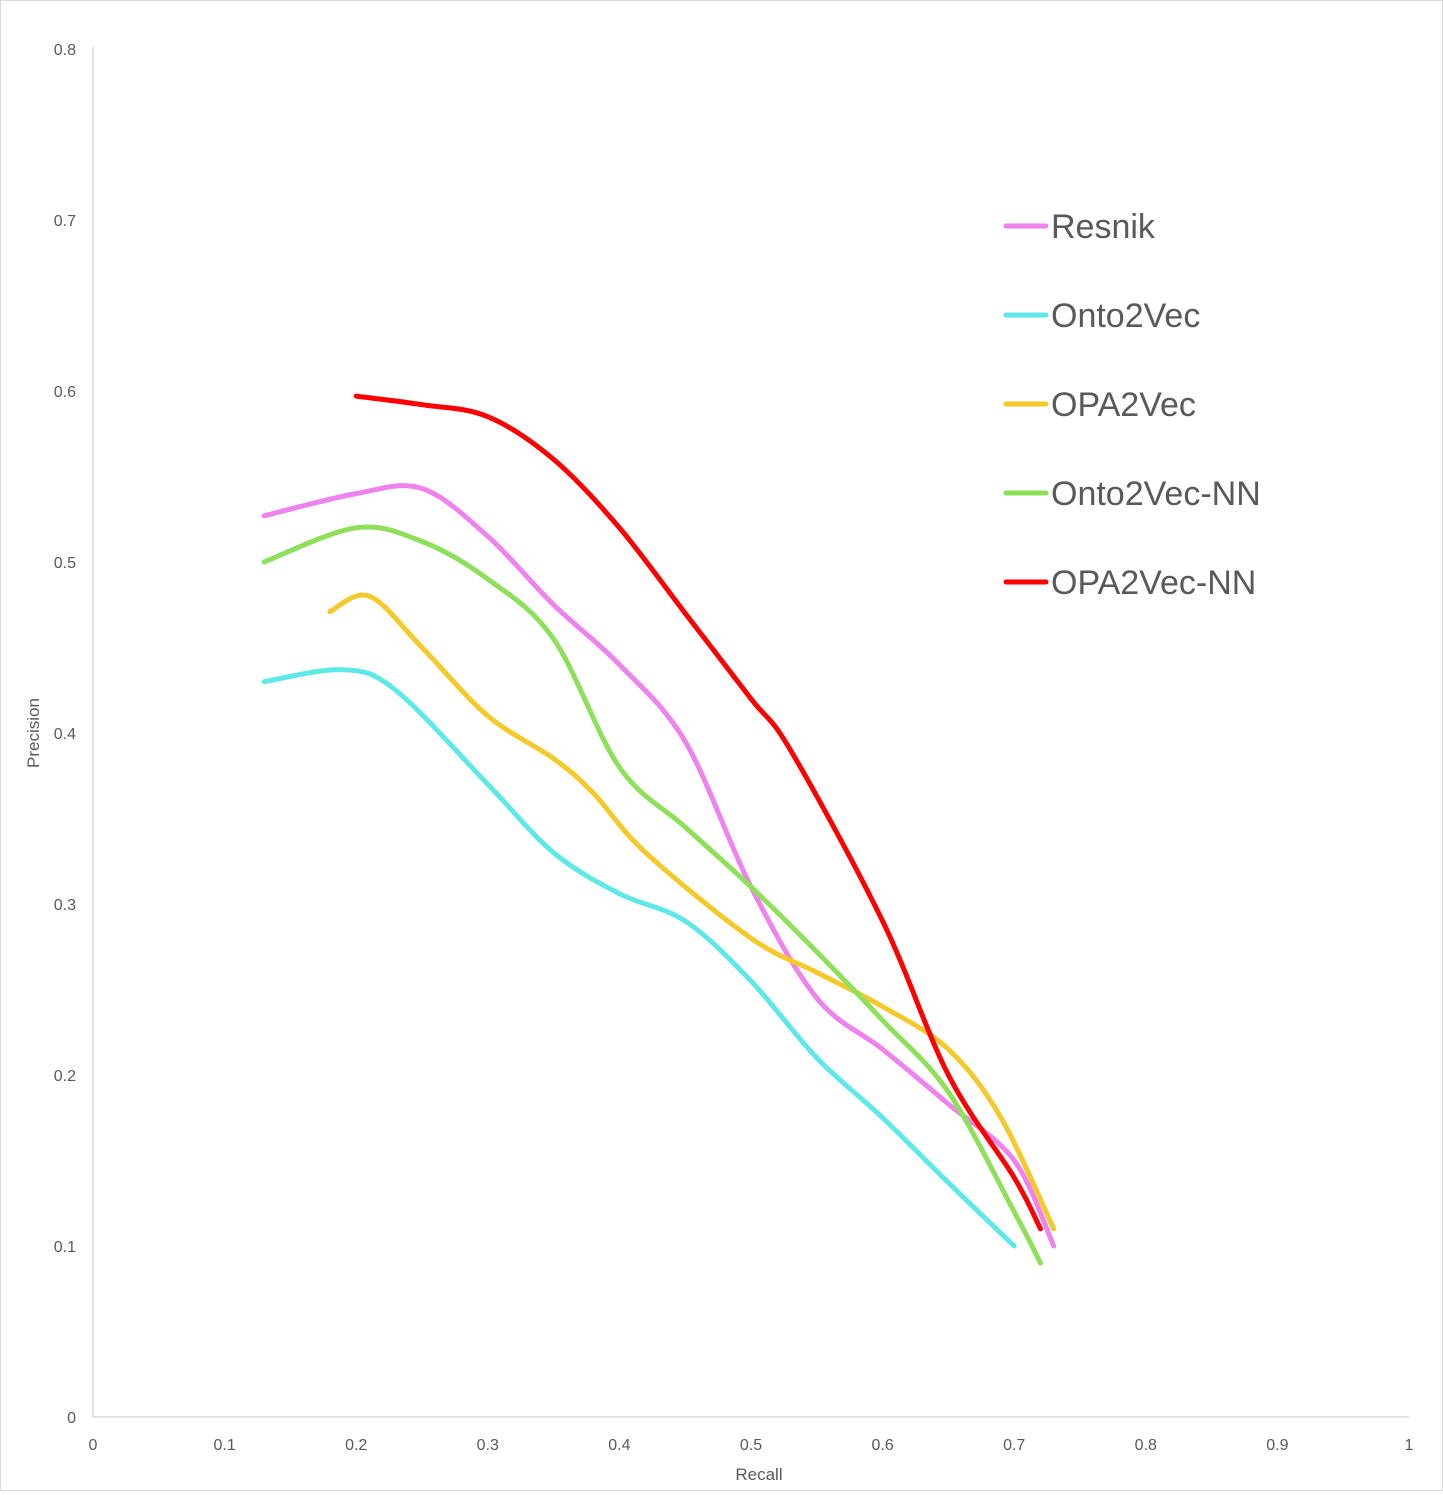  I want to click on legend-label-opa2vec-nn: OPA2Vec-NN, so click(1153, 583).